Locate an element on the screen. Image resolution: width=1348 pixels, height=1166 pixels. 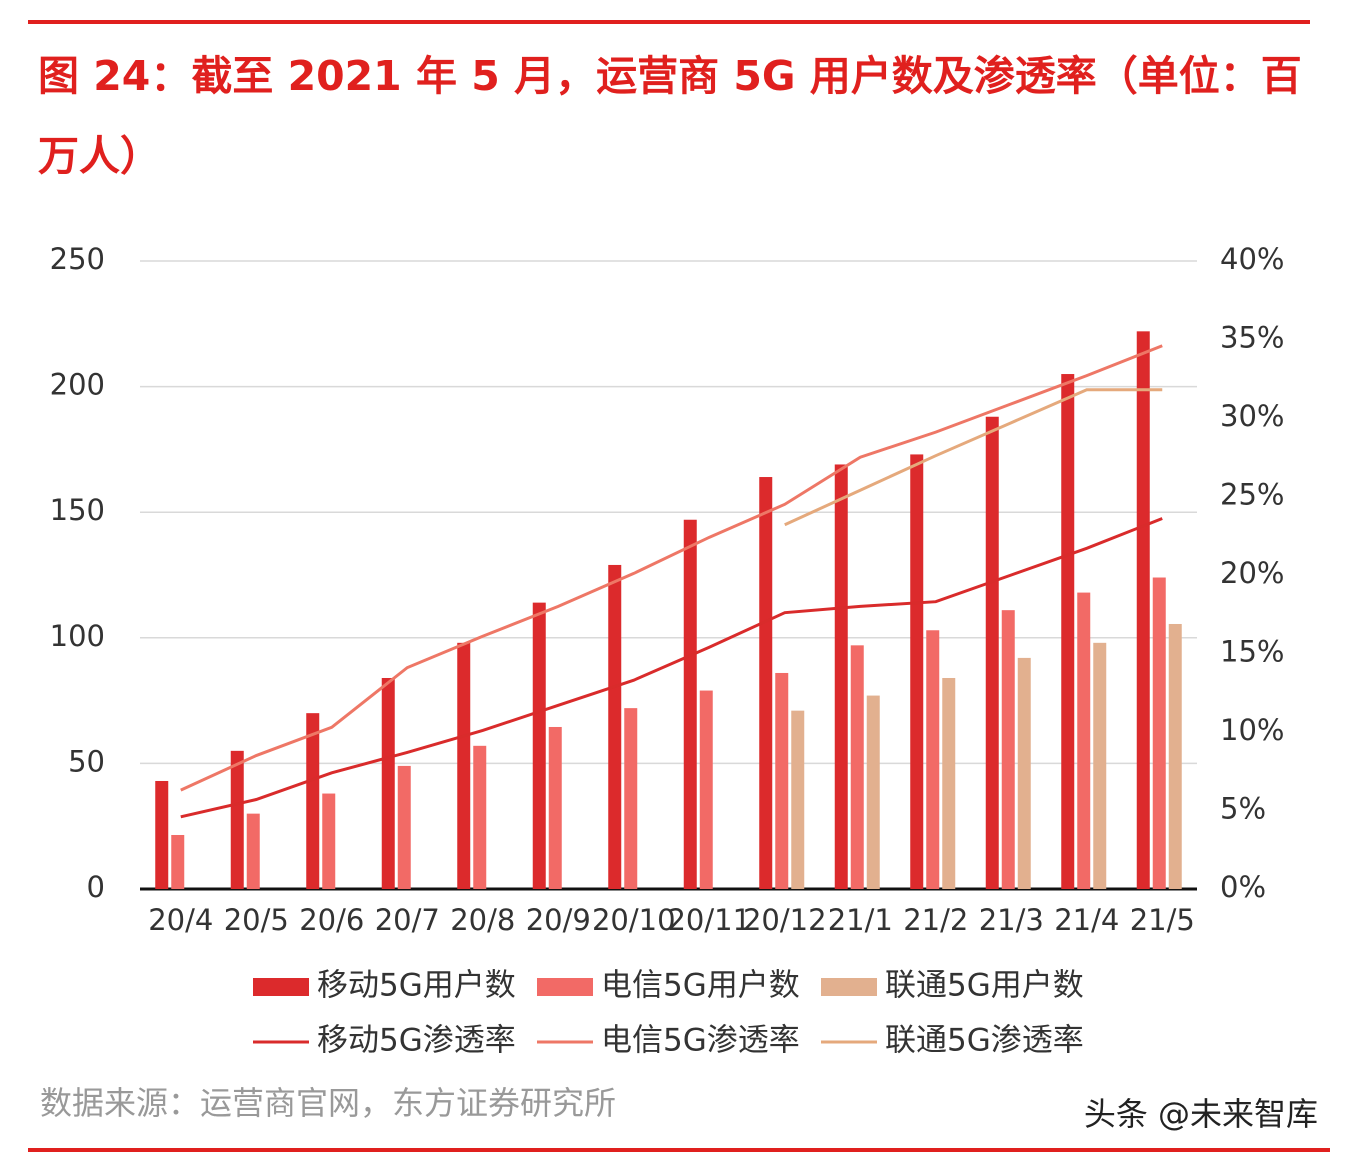
x-tick-label: 21/5 is located at coordinates (1162, 920).